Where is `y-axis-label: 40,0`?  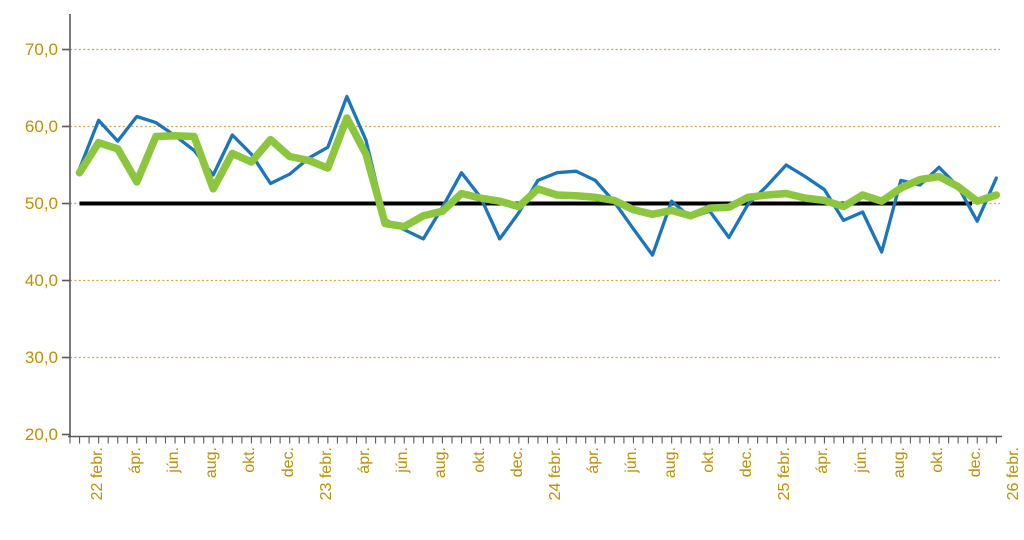
y-axis-label: 40,0 is located at coordinates (41, 280).